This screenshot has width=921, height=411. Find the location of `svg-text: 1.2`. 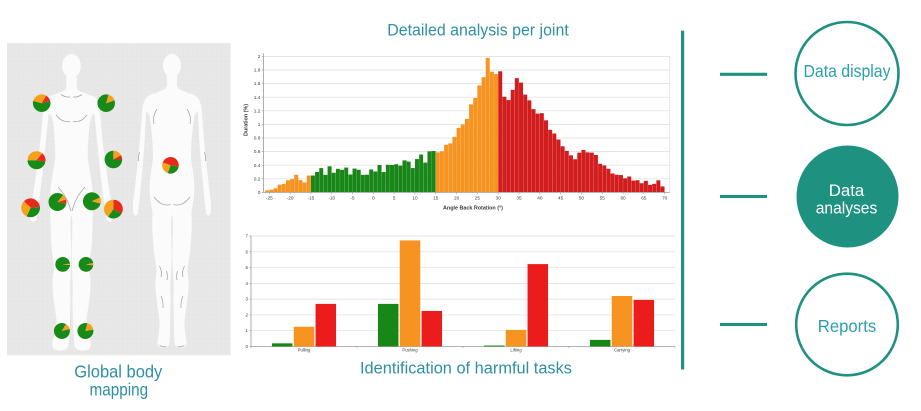

svg-text: 1.2 is located at coordinates (257, 111).